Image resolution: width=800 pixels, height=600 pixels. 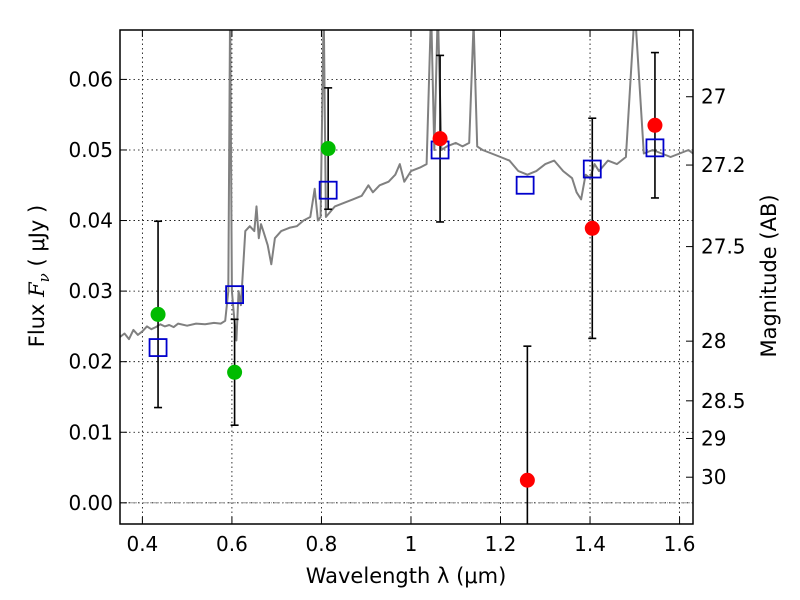 I want to click on y-axis-label-subscript: ν, so click(x=44, y=277).